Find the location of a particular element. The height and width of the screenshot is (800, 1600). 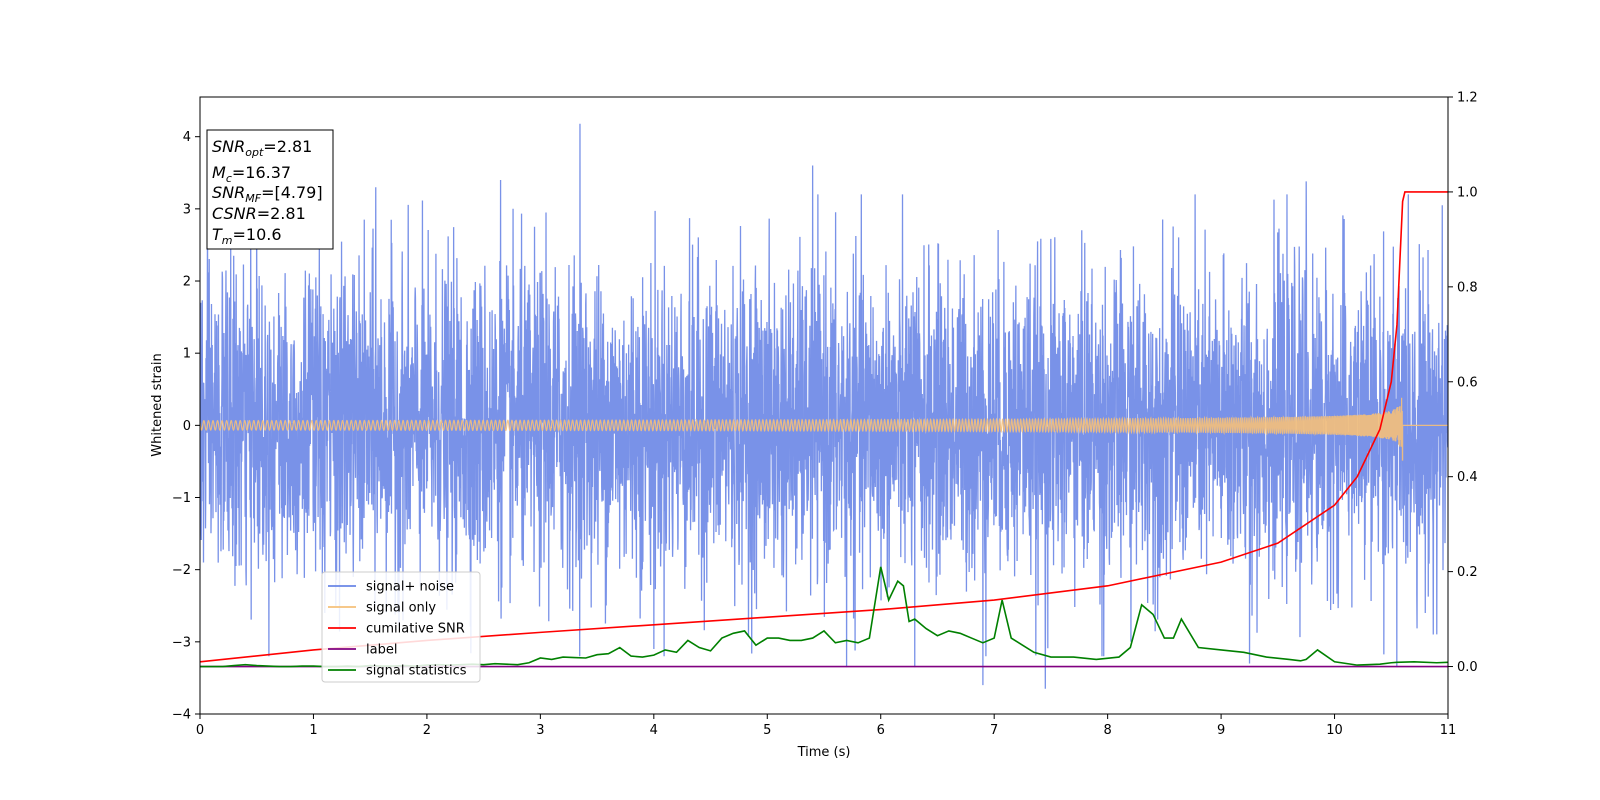

legend-label: cumilative SNR is located at coordinates (415, 629).